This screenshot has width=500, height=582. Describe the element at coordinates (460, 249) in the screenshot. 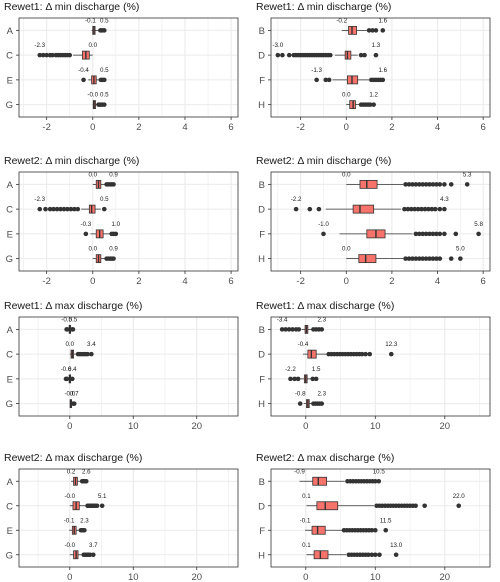

I see `max-value-label: 5.0` at that location.